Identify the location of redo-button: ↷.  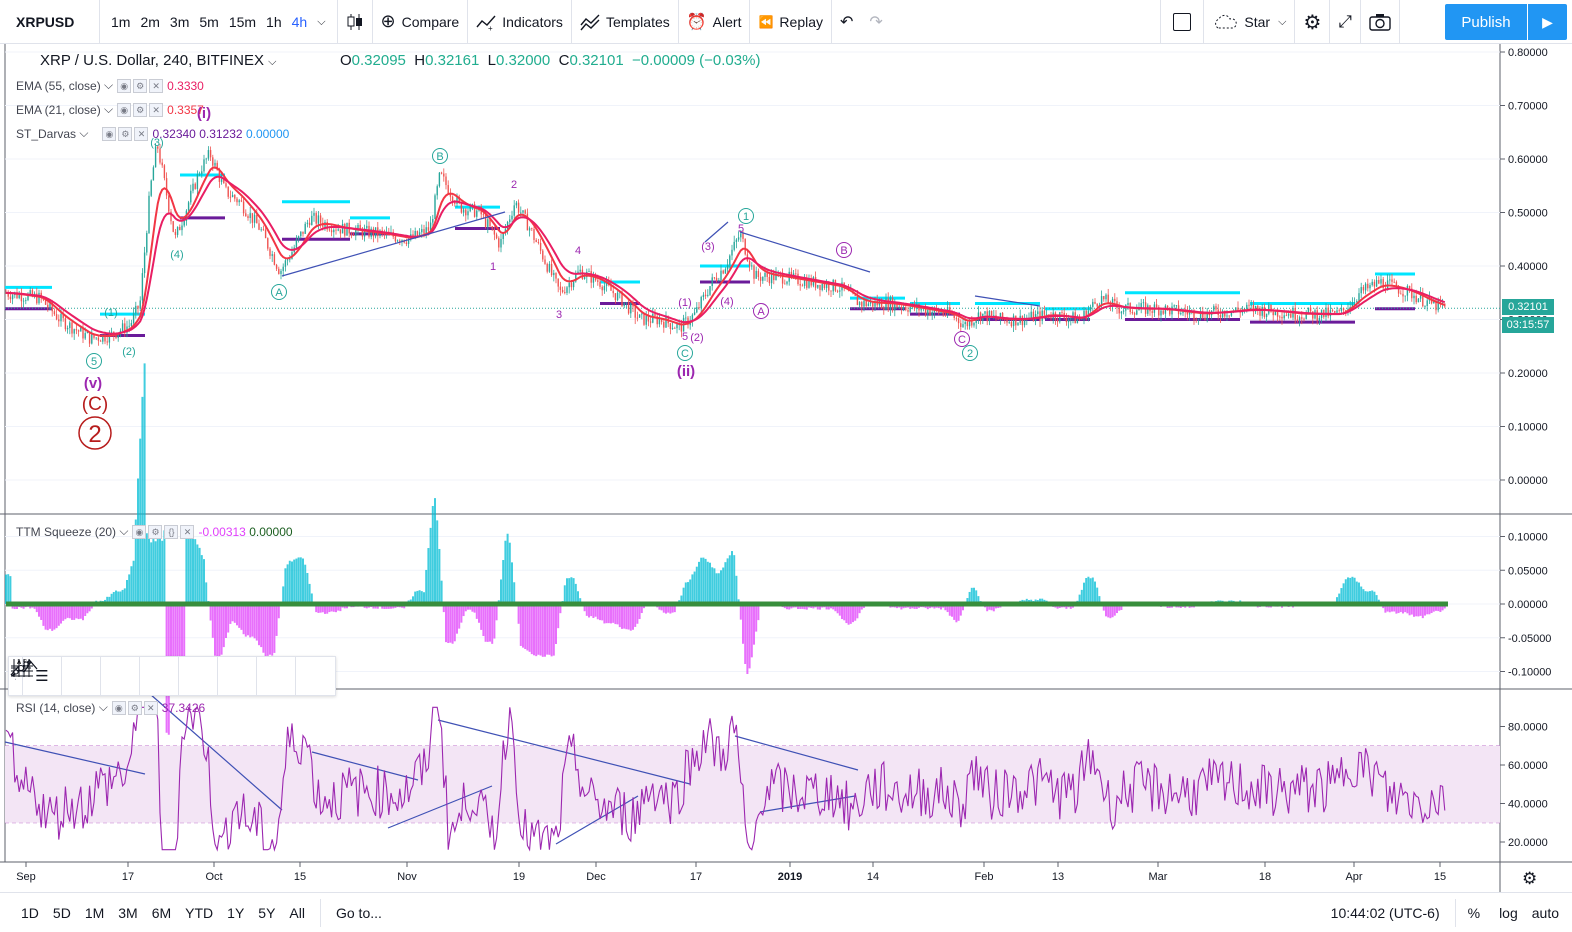
(1011, 22).